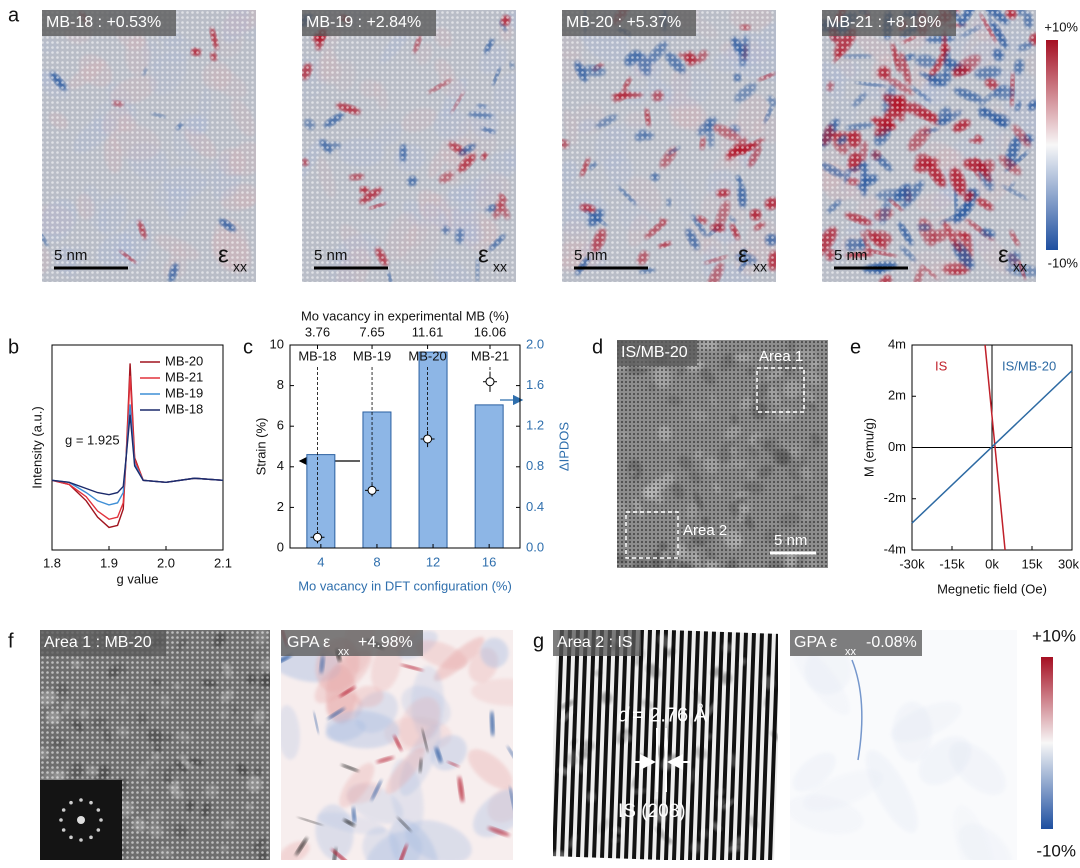  Describe the element at coordinates (538, 641) in the screenshot. I see `panel-letter: g` at that location.